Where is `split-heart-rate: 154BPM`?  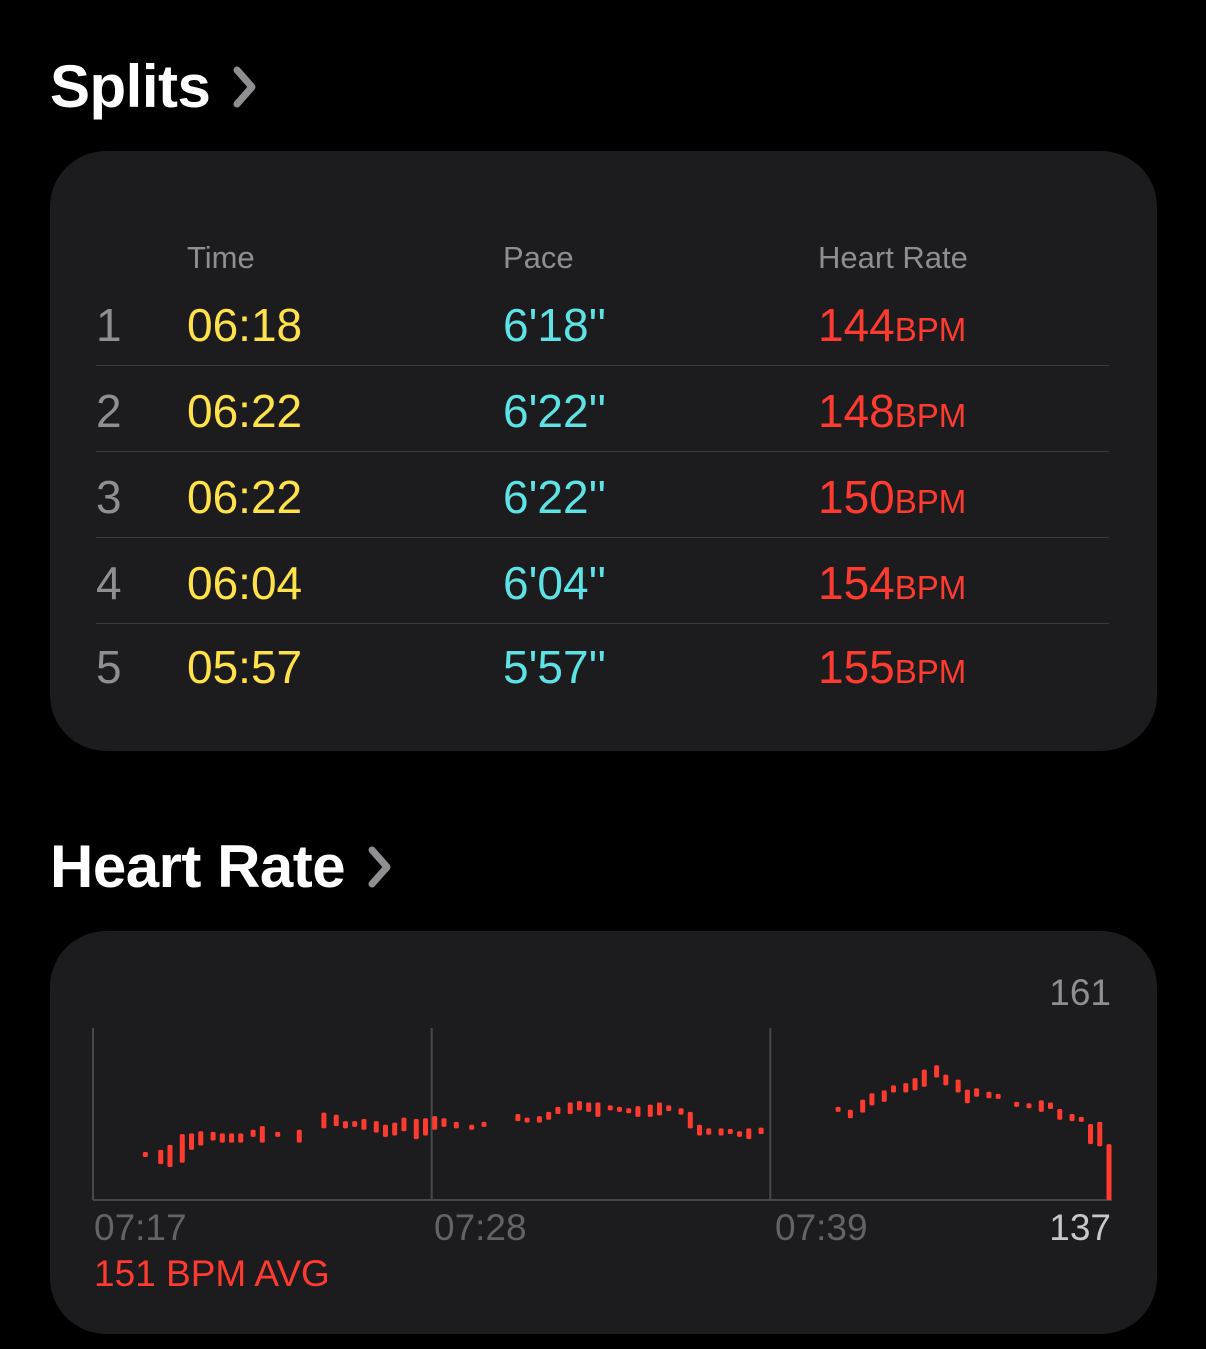 split-heart-rate: 154BPM is located at coordinates (892, 583).